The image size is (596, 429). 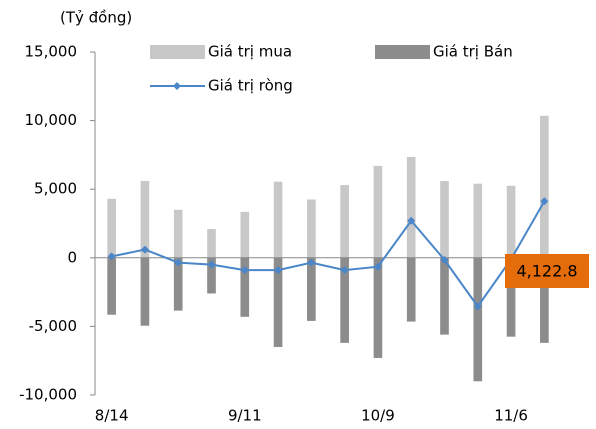 What do you see at coordinates (53, 326) in the screenshot?
I see `y-tick-label: -5,000` at bounding box center [53, 326].